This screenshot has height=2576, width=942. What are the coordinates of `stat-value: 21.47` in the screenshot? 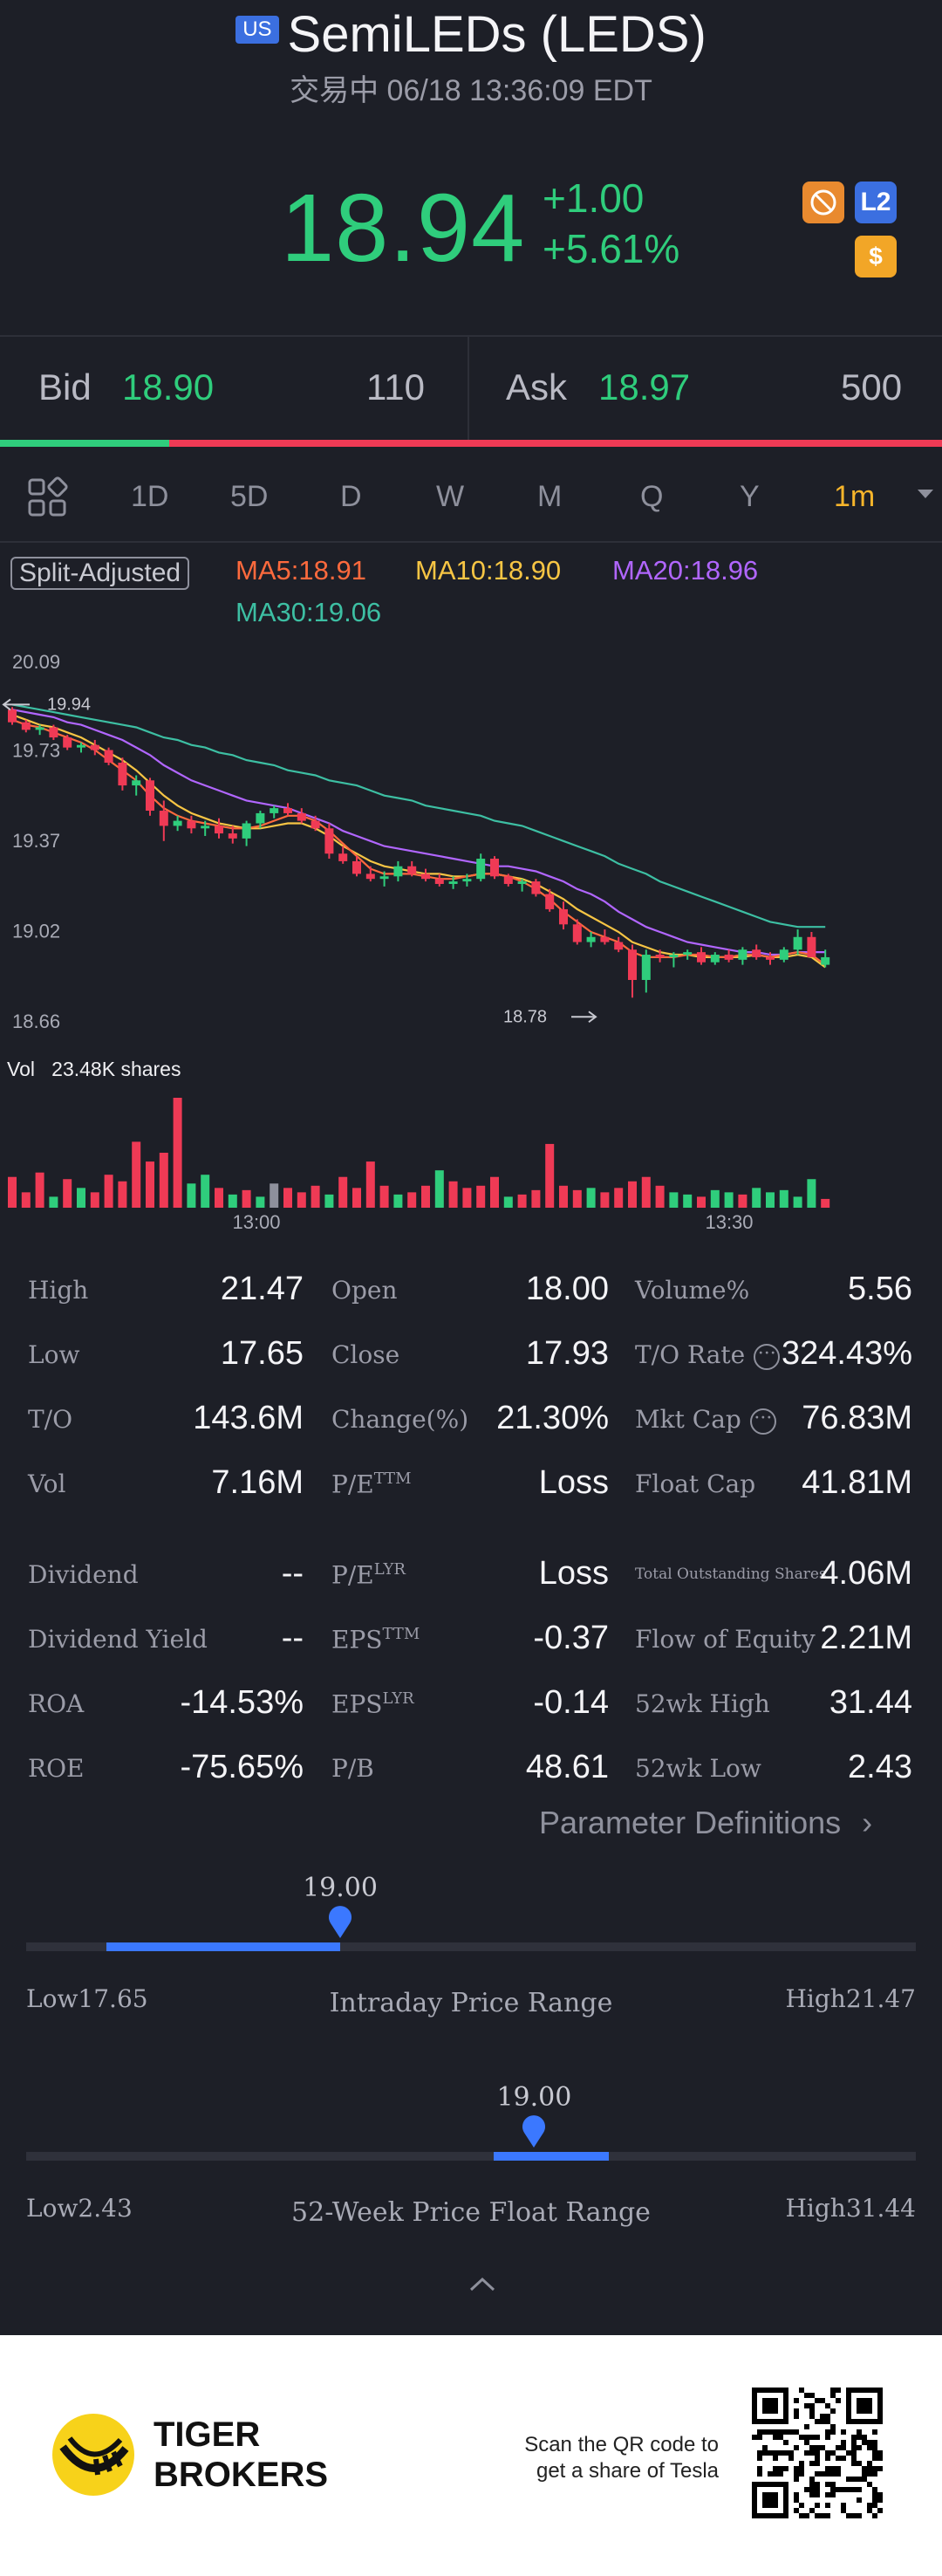 It's located at (262, 1289).